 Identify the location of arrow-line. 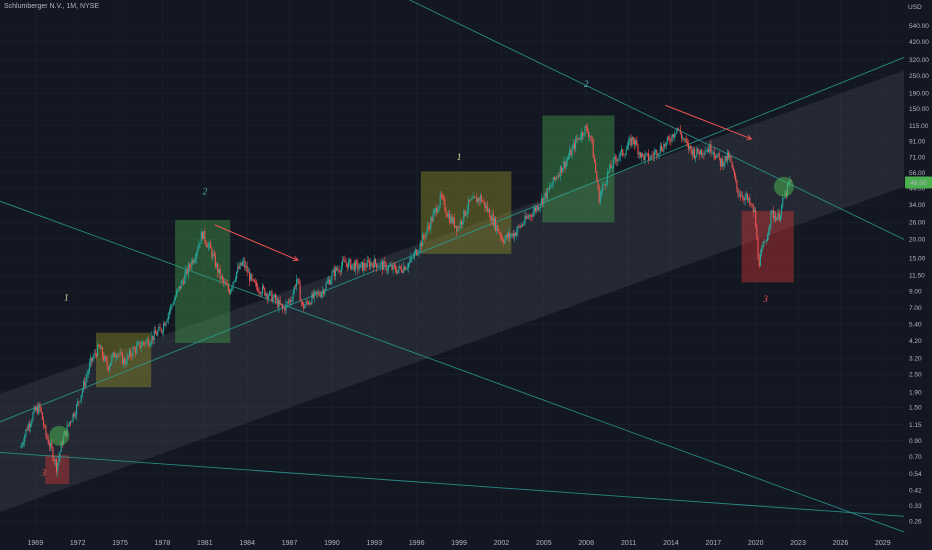
(256, 242).